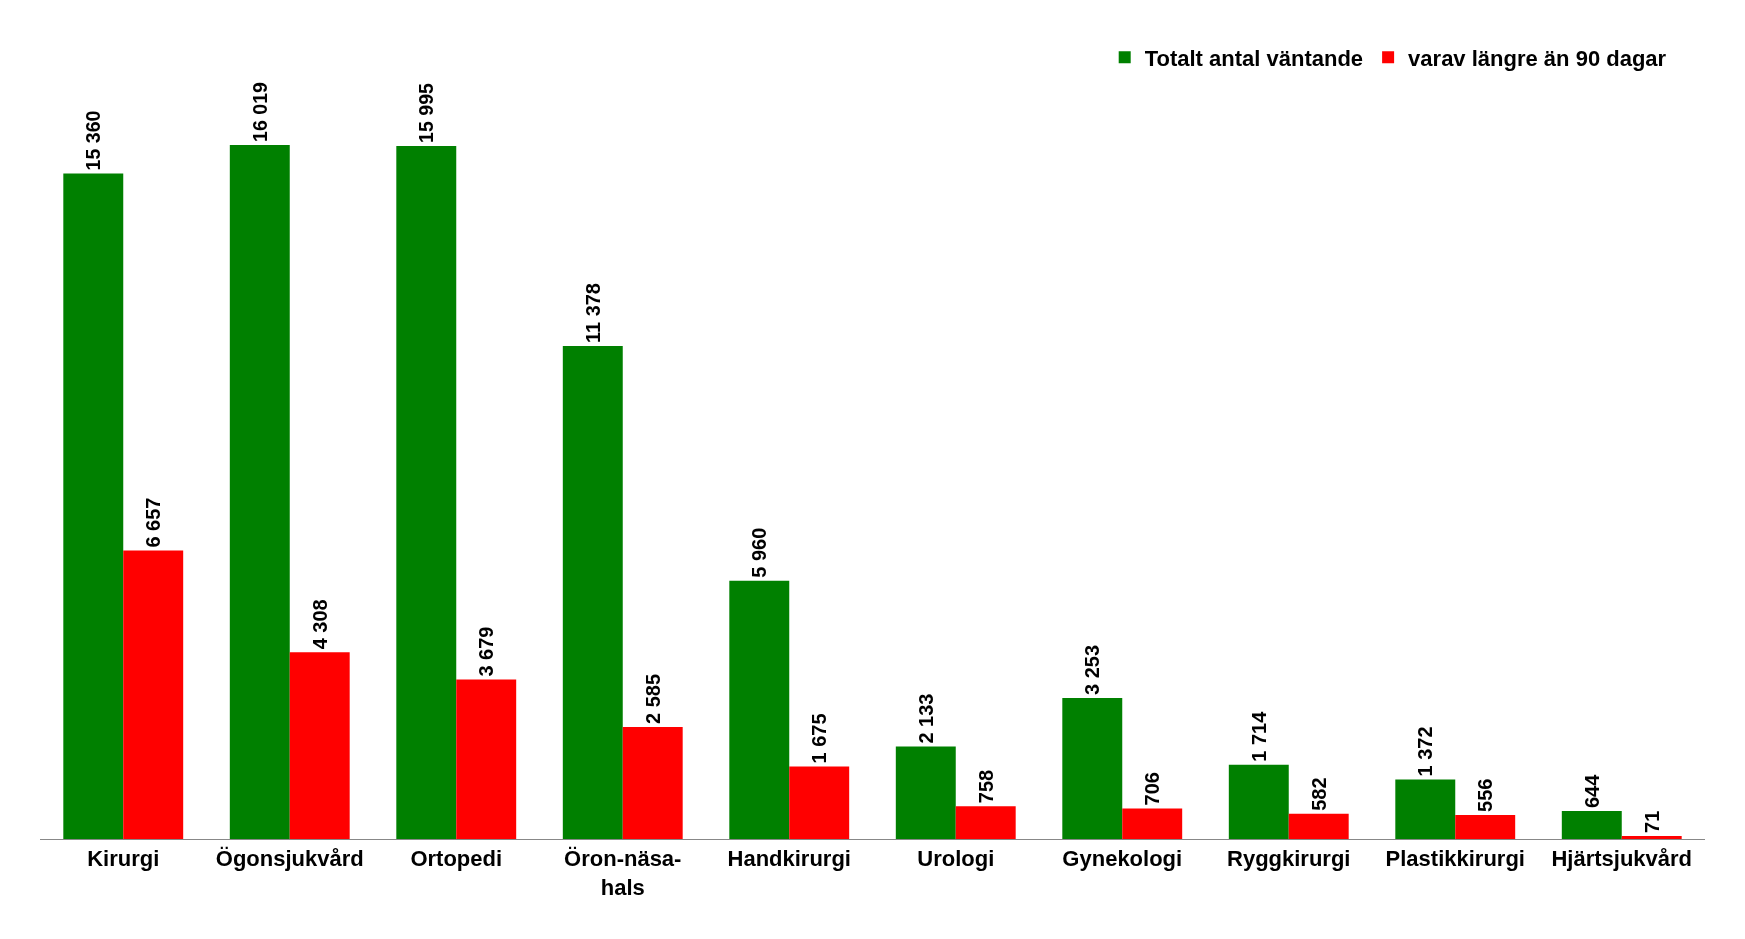 This screenshot has height=939, width=1745. What do you see at coordinates (153, 522) in the screenshot?
I see `data-label: 6 657` at bounding box center [153, 522].